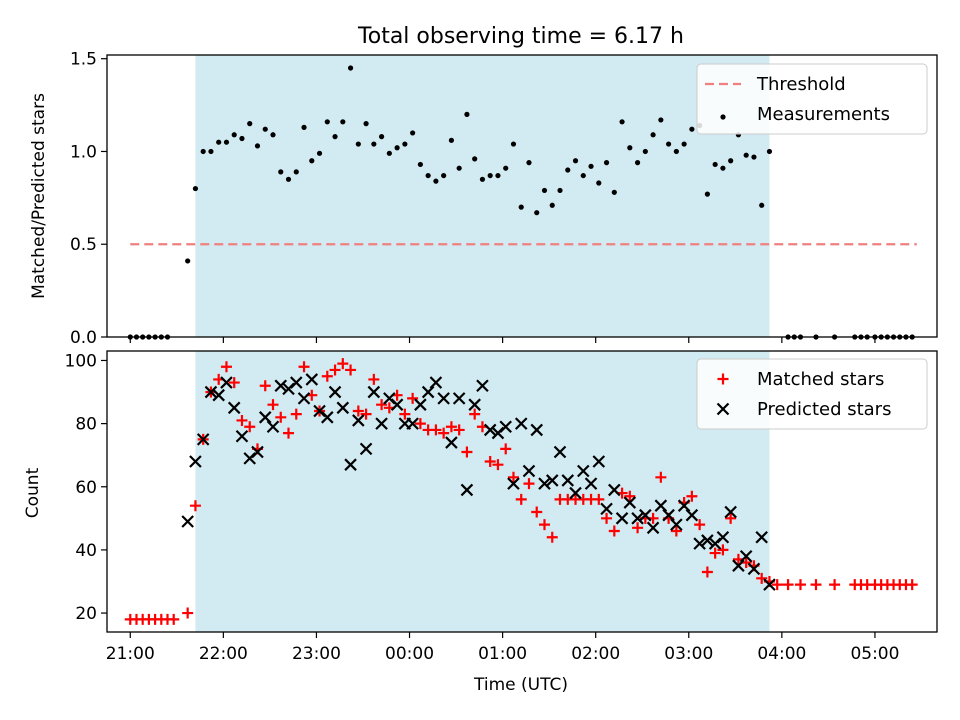  What do you see at coordinates (812, 394) in the screenshot?
I see `bottom-legend-box` at bounding box center [812, 394].